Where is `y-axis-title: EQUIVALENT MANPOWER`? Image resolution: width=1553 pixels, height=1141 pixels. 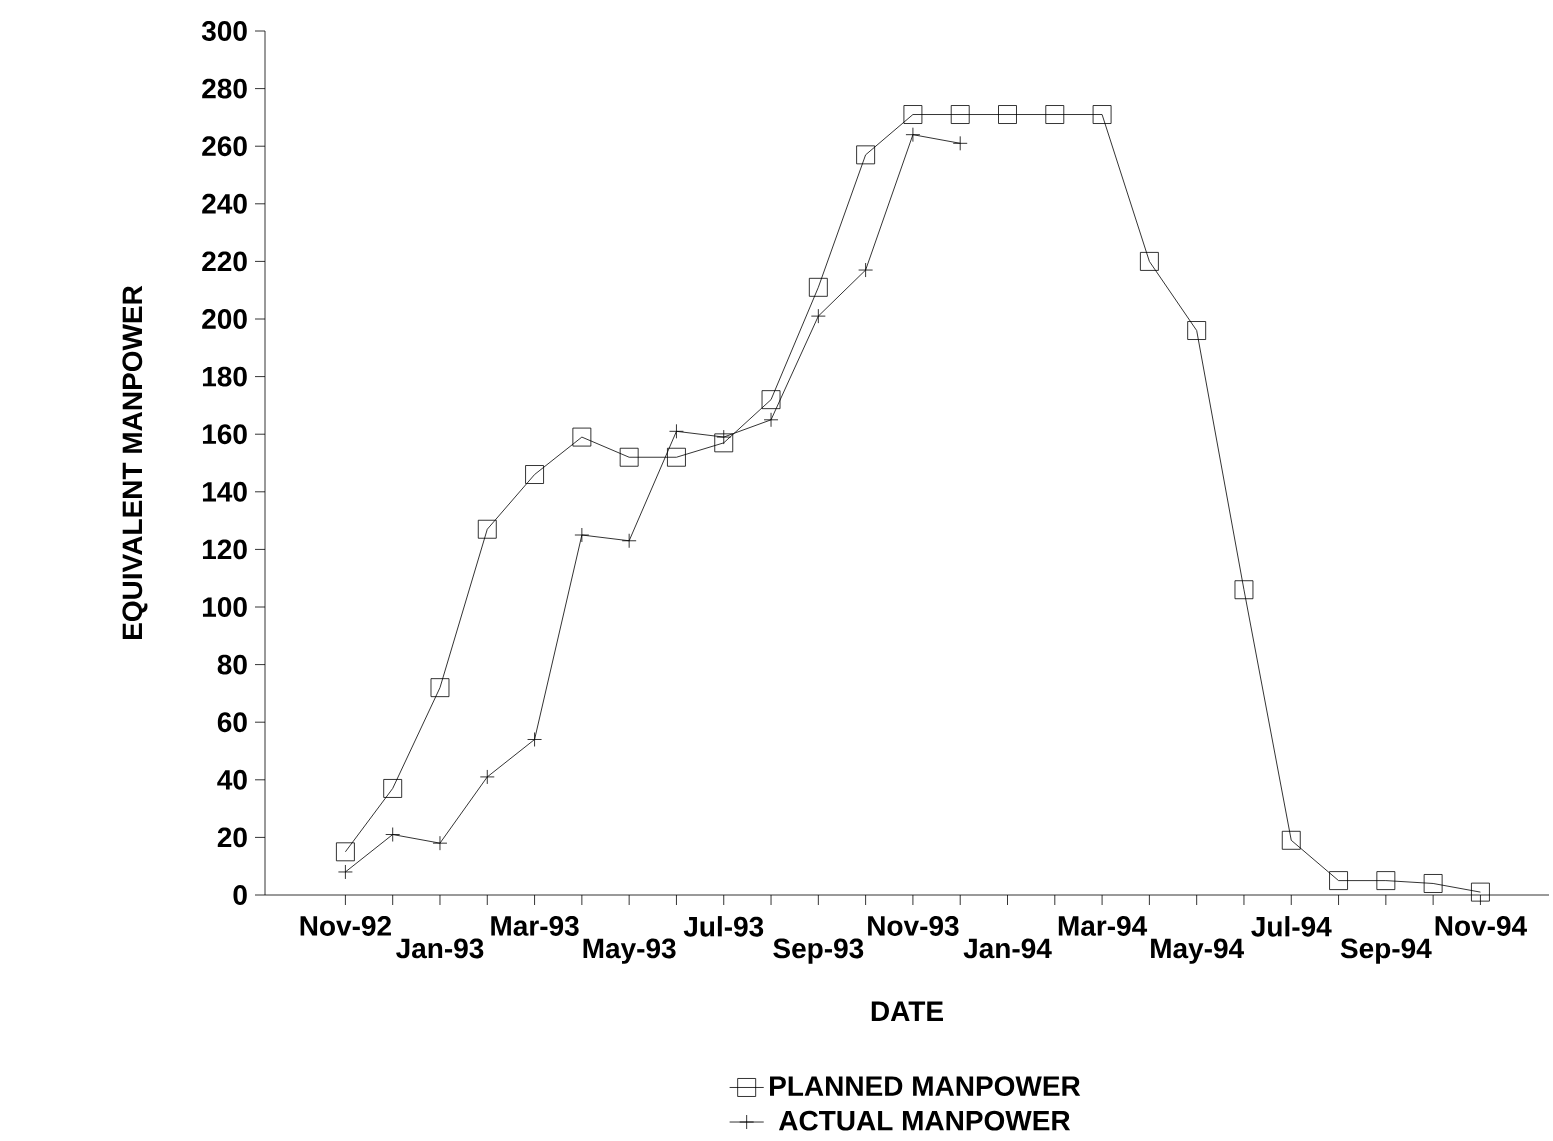 y-axis-title: EQUIVALENT MANPOWER is located at coordinates (135, 462).